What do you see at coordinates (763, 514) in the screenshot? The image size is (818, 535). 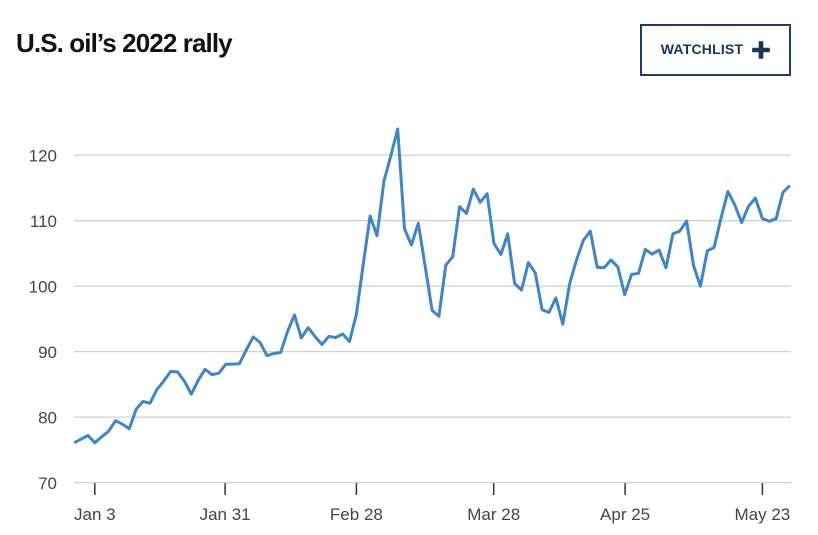 I see `svg-text: May 23` at bounding box center [763, 514].